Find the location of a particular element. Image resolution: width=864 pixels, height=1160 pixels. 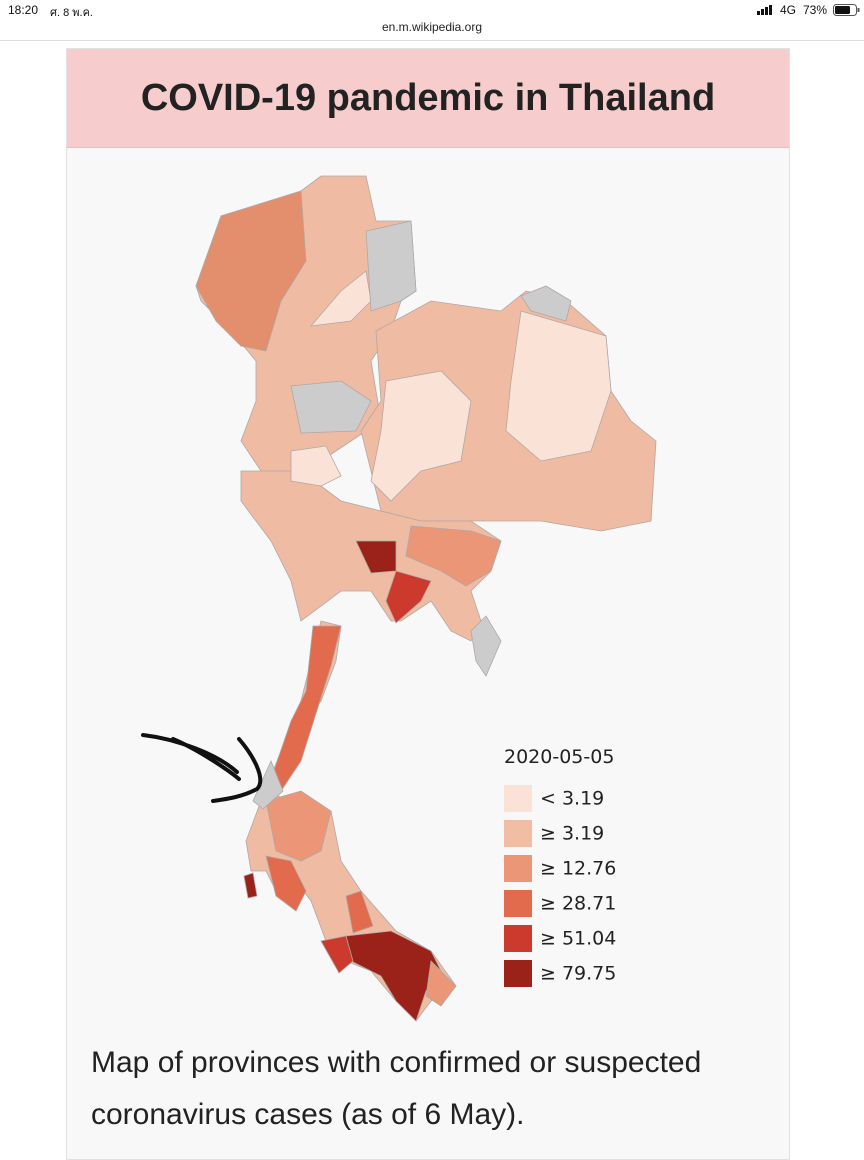

divider is located at coordinates (432, 40).